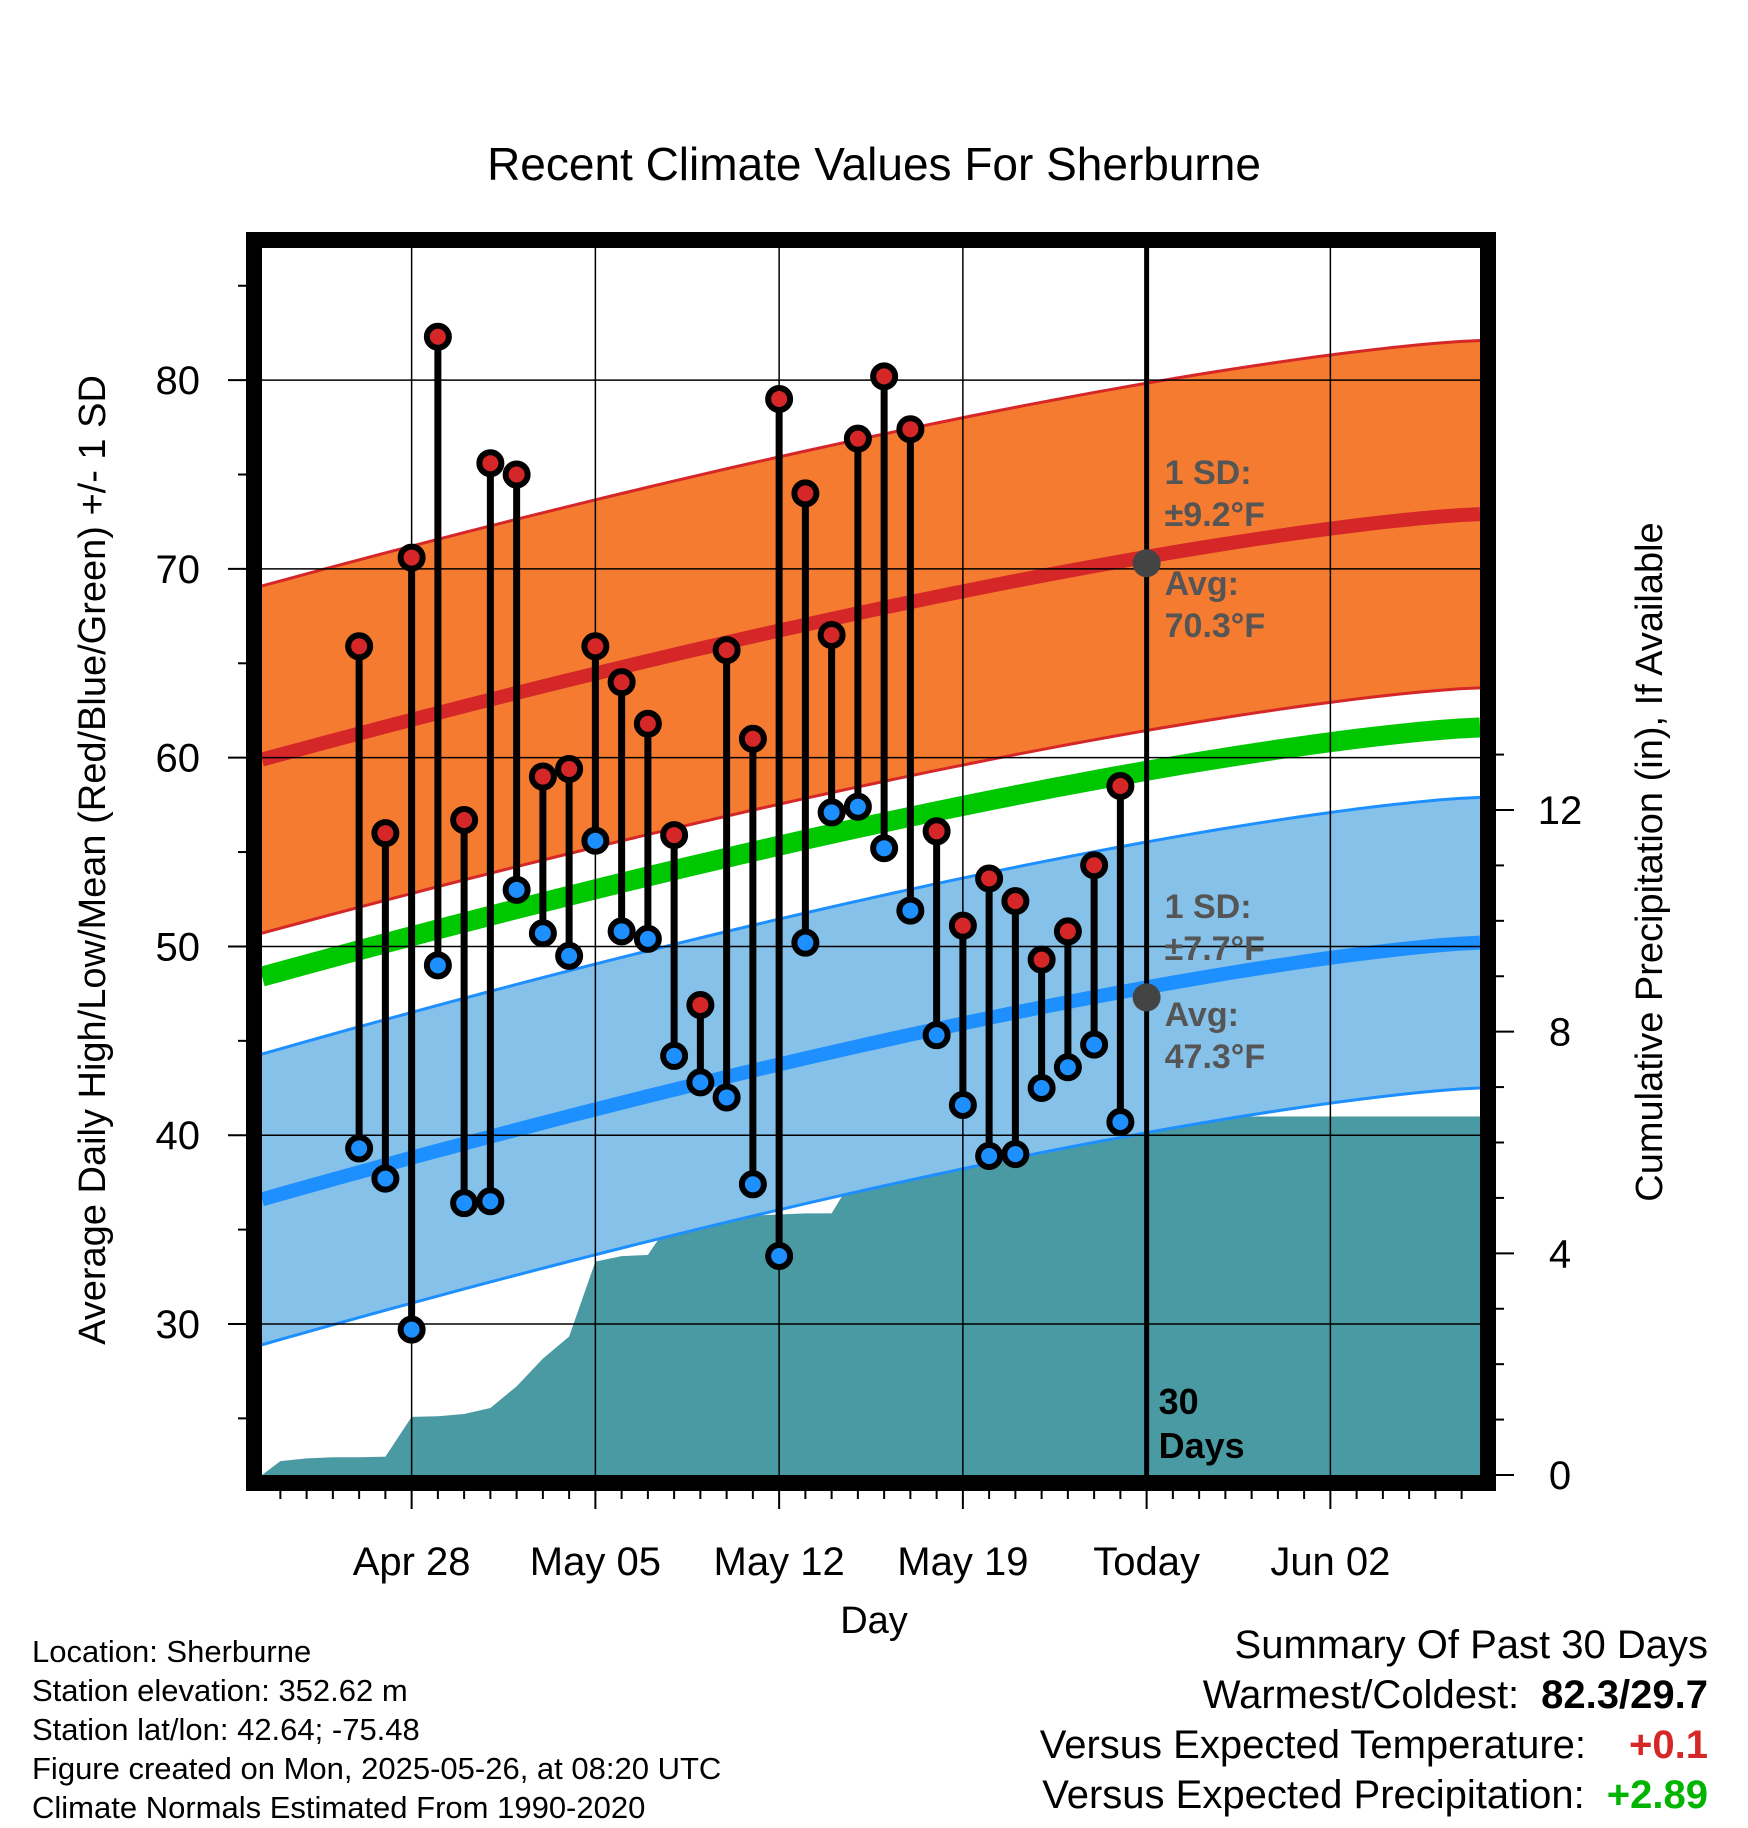  I want to click on latlon-text: Station lat/lon: 42.64; -75.48, so click(226, 1729).